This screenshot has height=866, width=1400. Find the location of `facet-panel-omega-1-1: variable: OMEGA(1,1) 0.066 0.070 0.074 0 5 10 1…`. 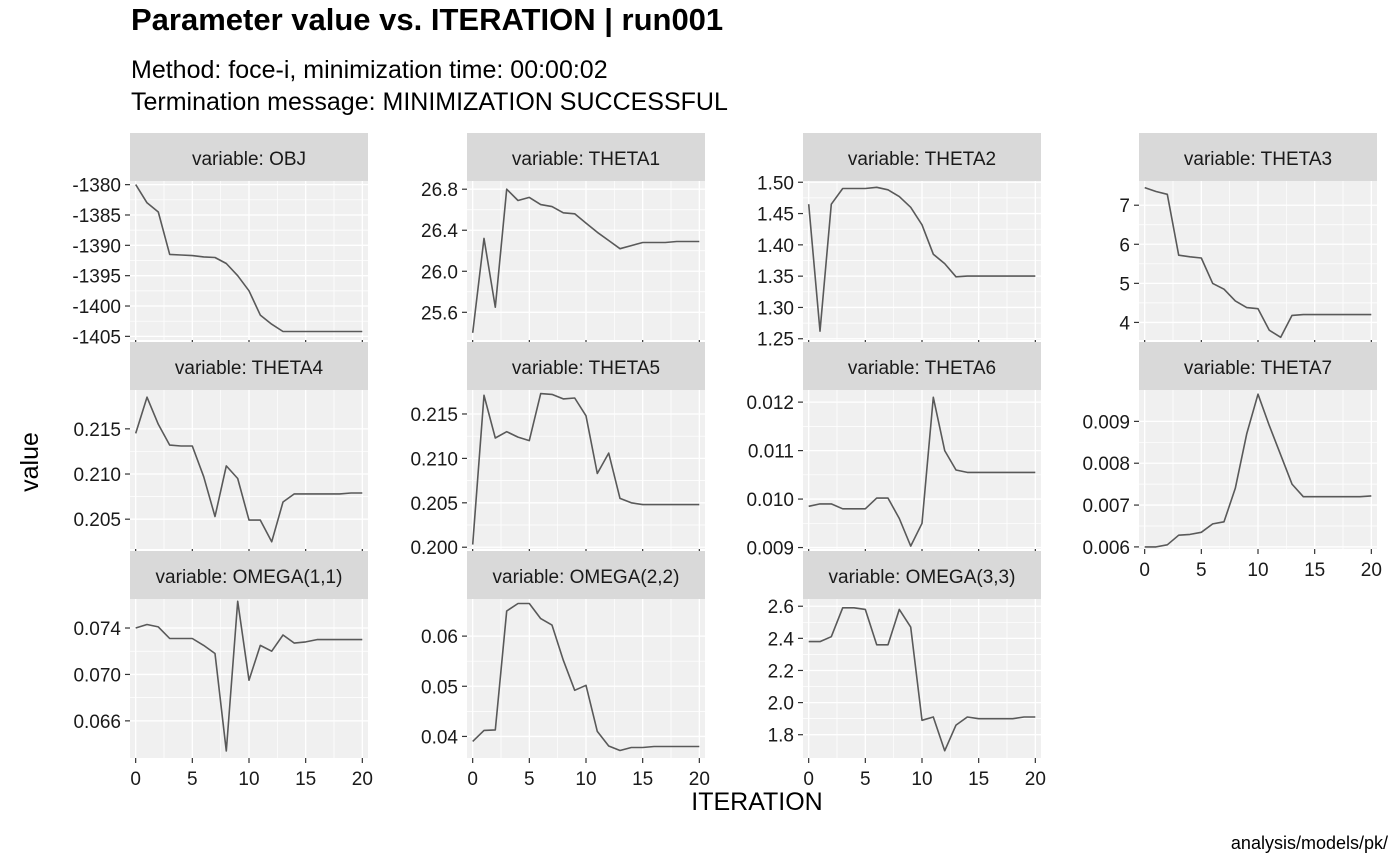

facet-panel-omega-1-1: variable: OMEGA(1,1) 0.066 0.070 0.074 0 5 10 1… is located at coordinates (223, 670).